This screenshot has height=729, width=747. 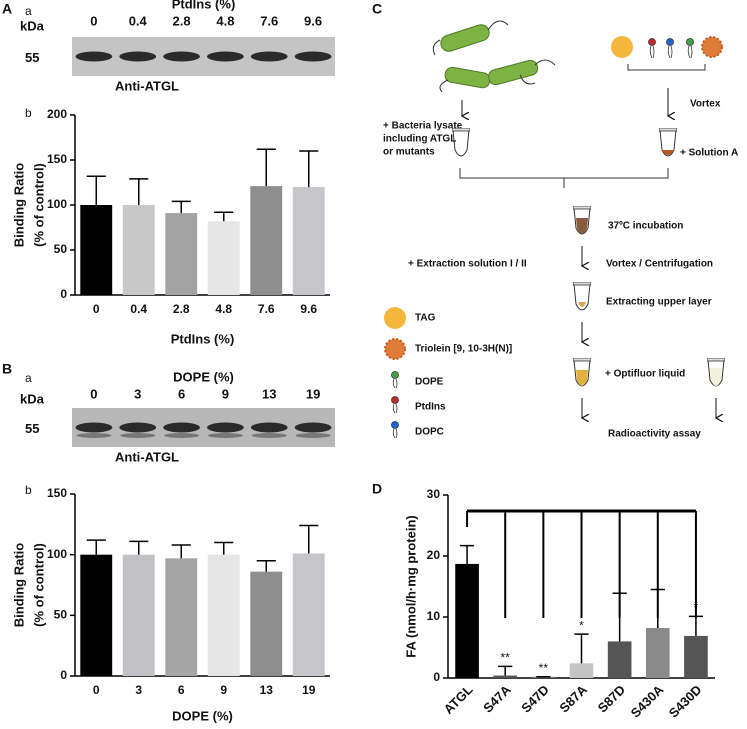 What do you see at coordinates (535, 699) in the screenshot?
I see `x-tick-label: S47D` at bounding box center [535, 699].